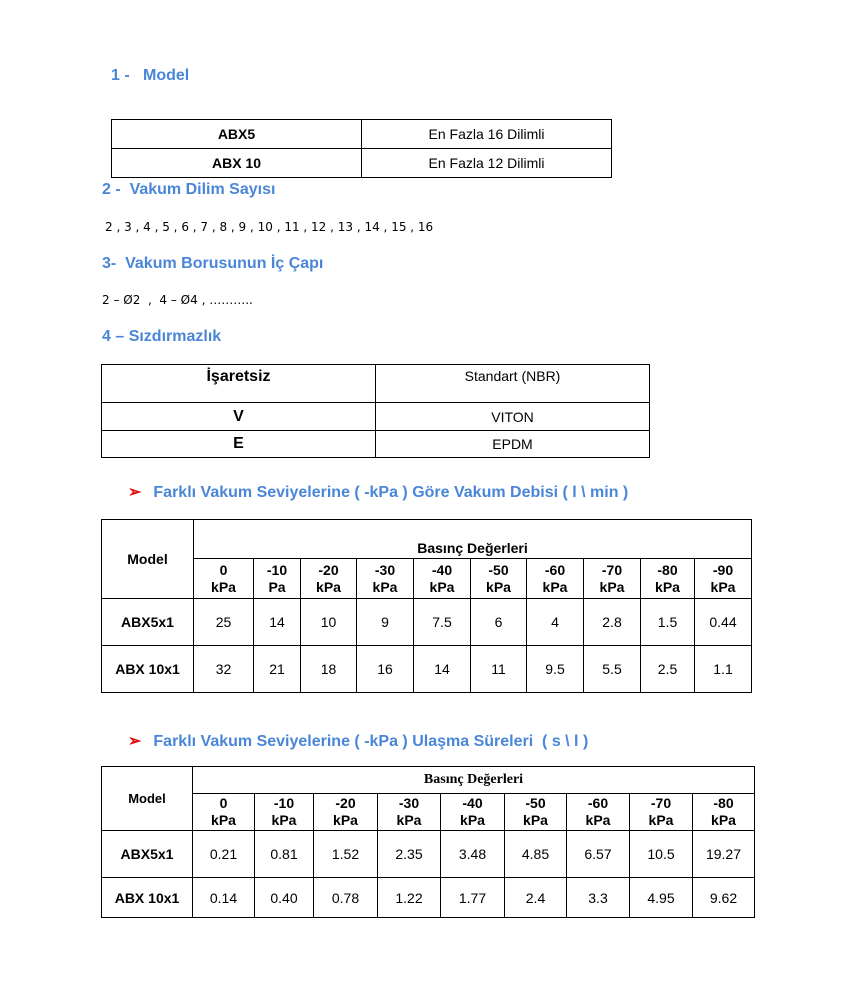  Describe the element at coordinates (472, 897) in the screenshot. I see `value-cell: 1.77` at that location.